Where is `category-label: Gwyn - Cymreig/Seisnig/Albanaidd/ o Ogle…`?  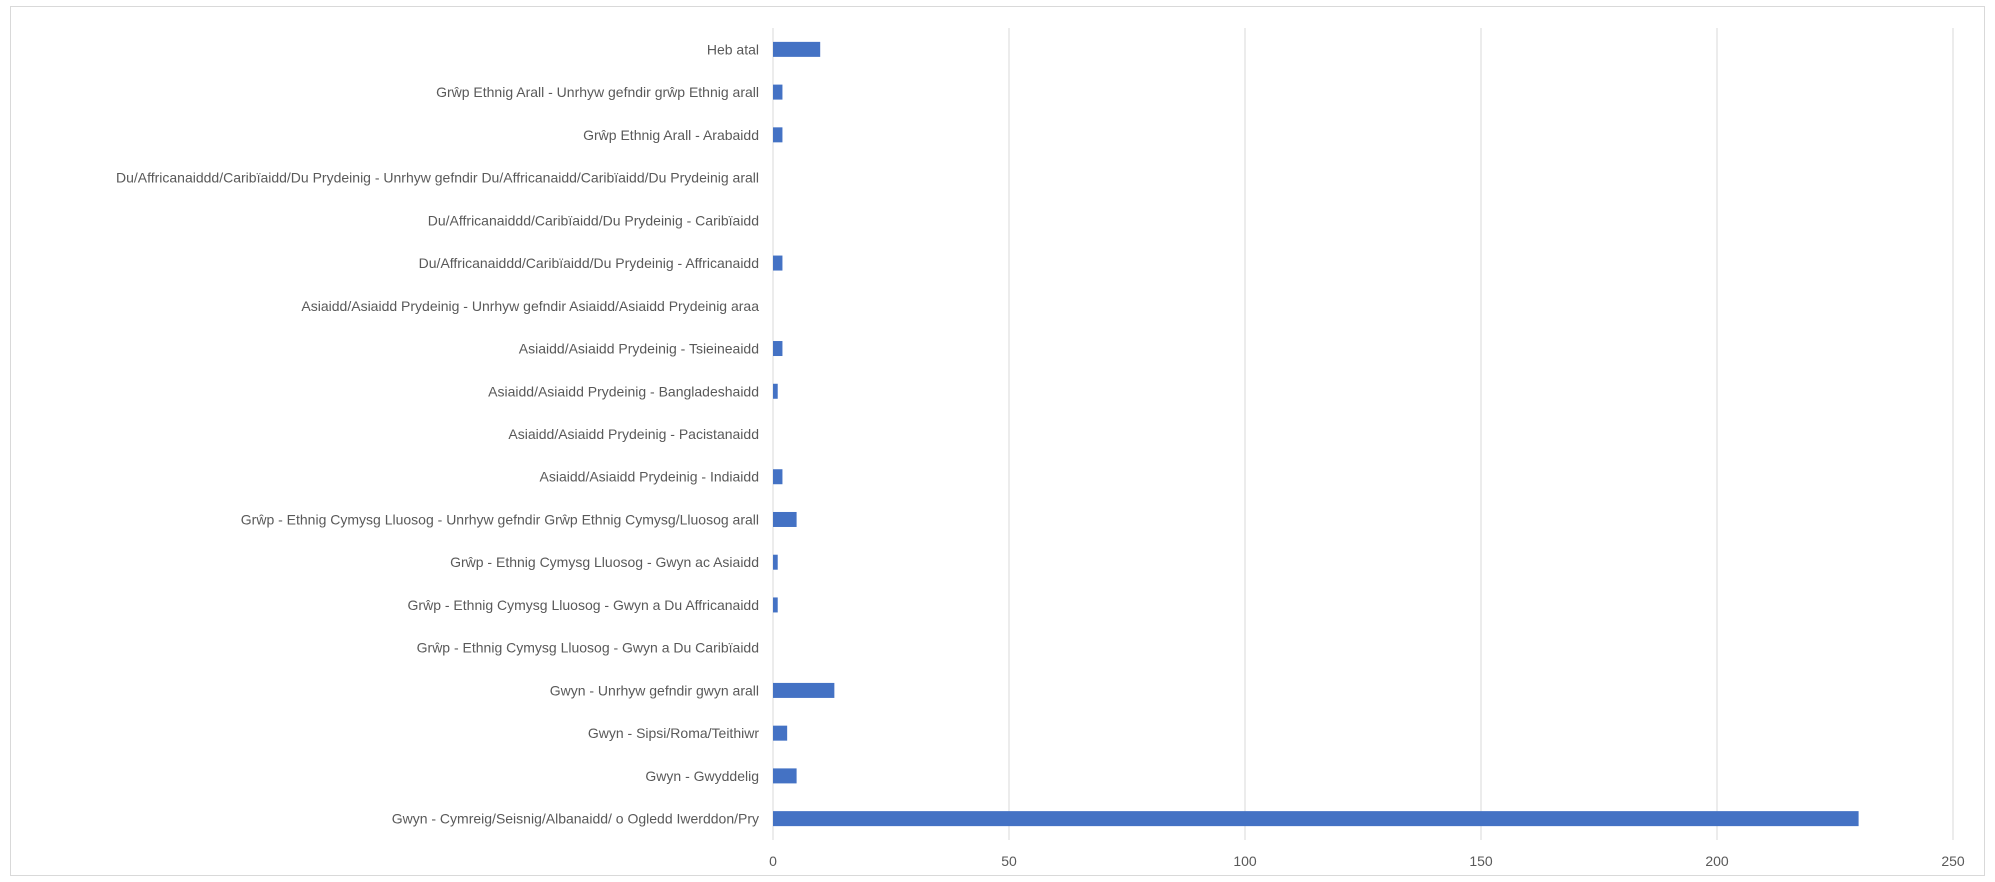
category-label: Gwyn - Cymreig/Seisnig/Albanaidd/ o Ogle… is located at coordinates (575, 819).